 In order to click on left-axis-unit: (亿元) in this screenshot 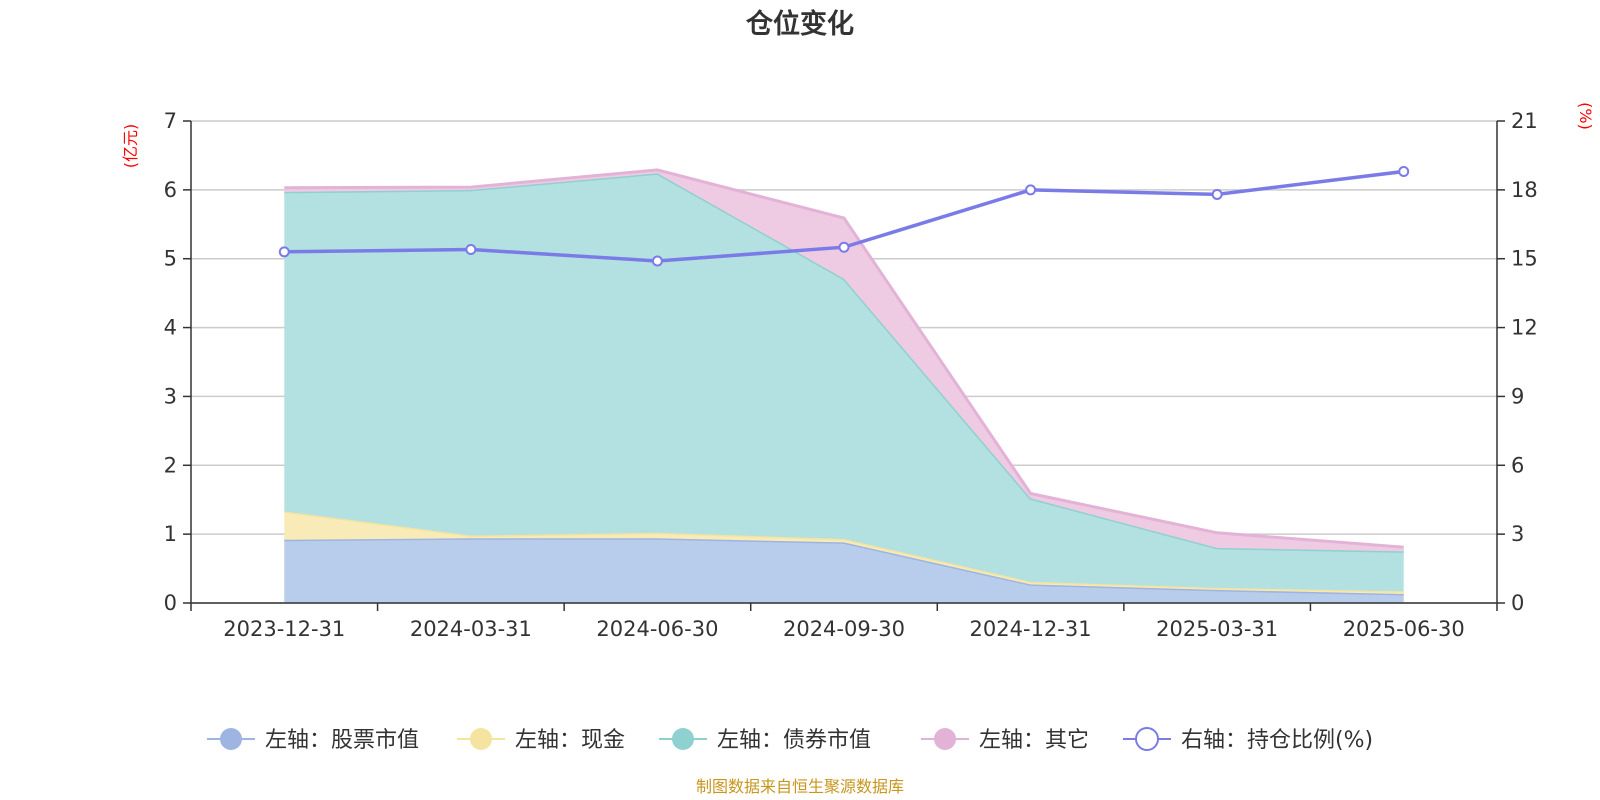, I will do `click(130, 146)`.